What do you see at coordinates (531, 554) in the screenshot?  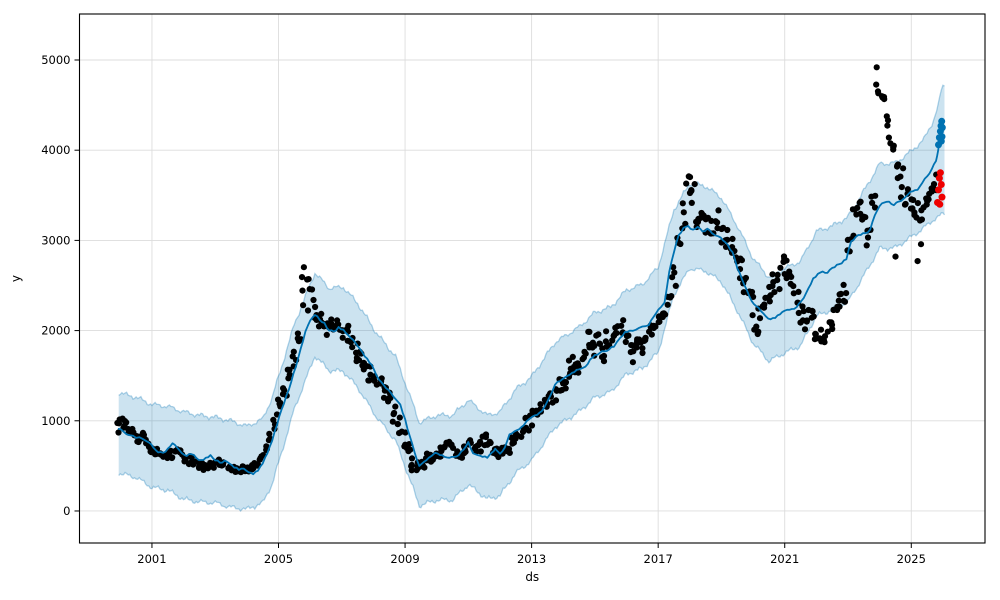 I see `x-axis: 2001 2005 2009 2013 2017 2021 2025` at bounding box center [531, 554].